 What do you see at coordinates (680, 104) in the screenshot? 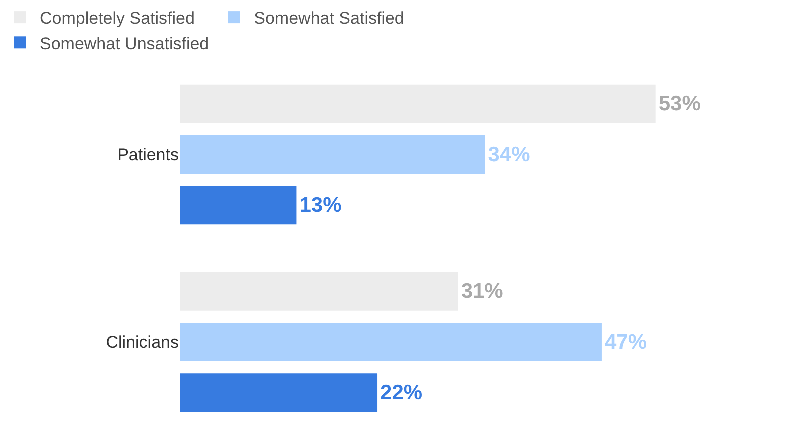
I see `data-label: 53%` at bounding box center [680, 104].